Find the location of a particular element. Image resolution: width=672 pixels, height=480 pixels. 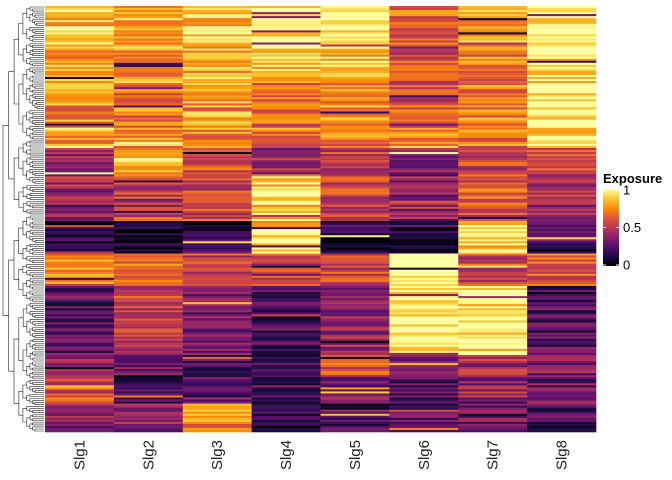

row-dendrogram is located at coordinates (23, 219).